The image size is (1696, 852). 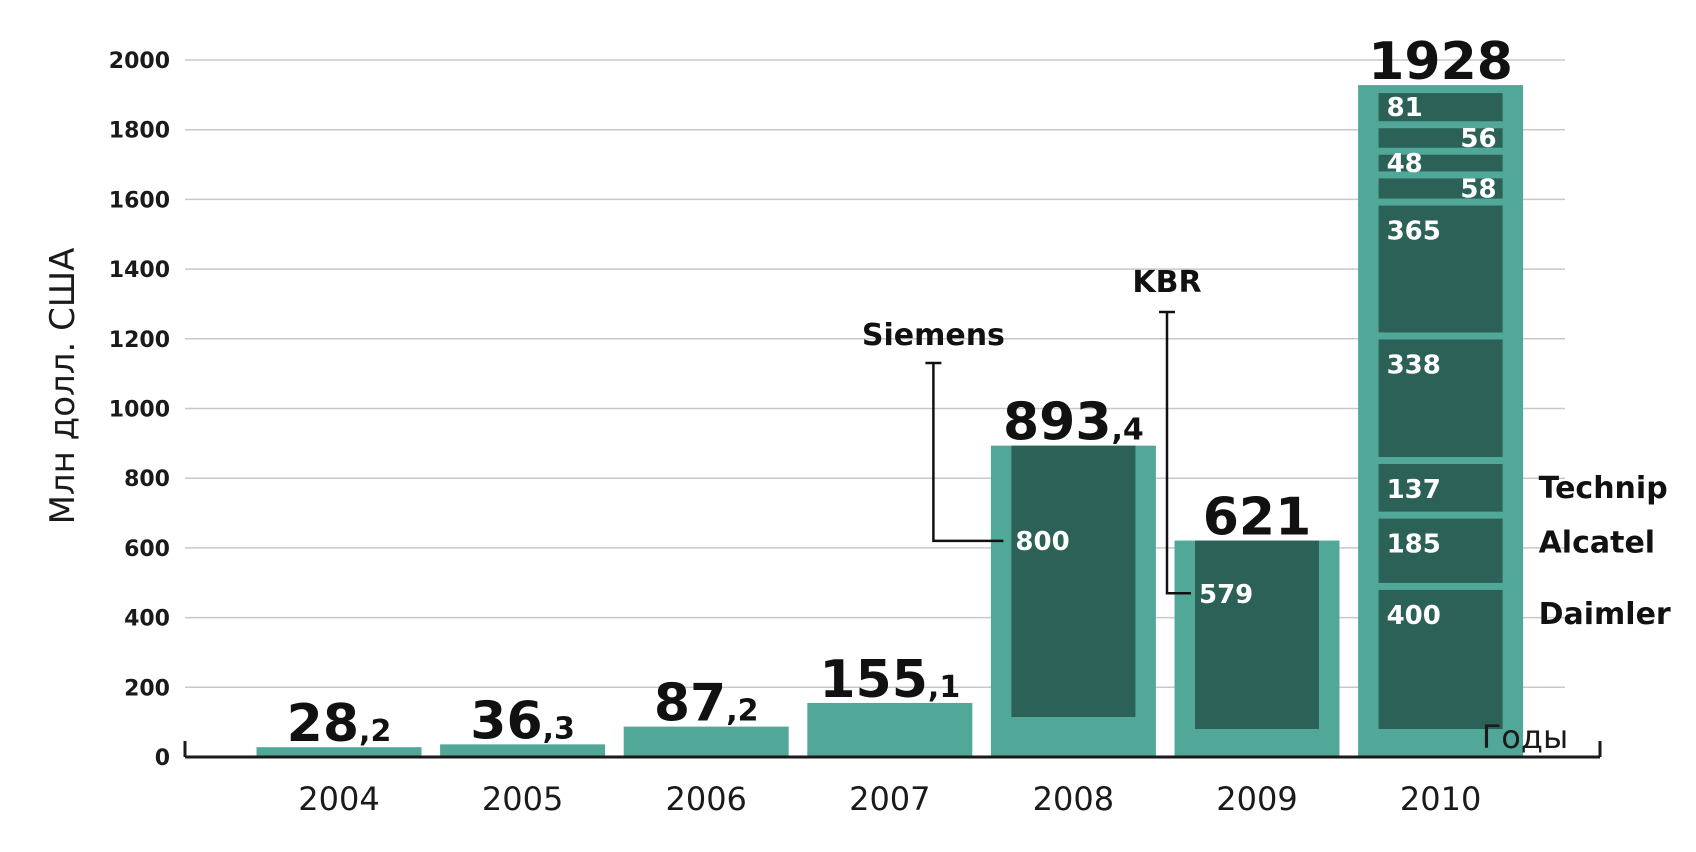 I want to click on segment-label: 81, so click(x=1405, y=108).